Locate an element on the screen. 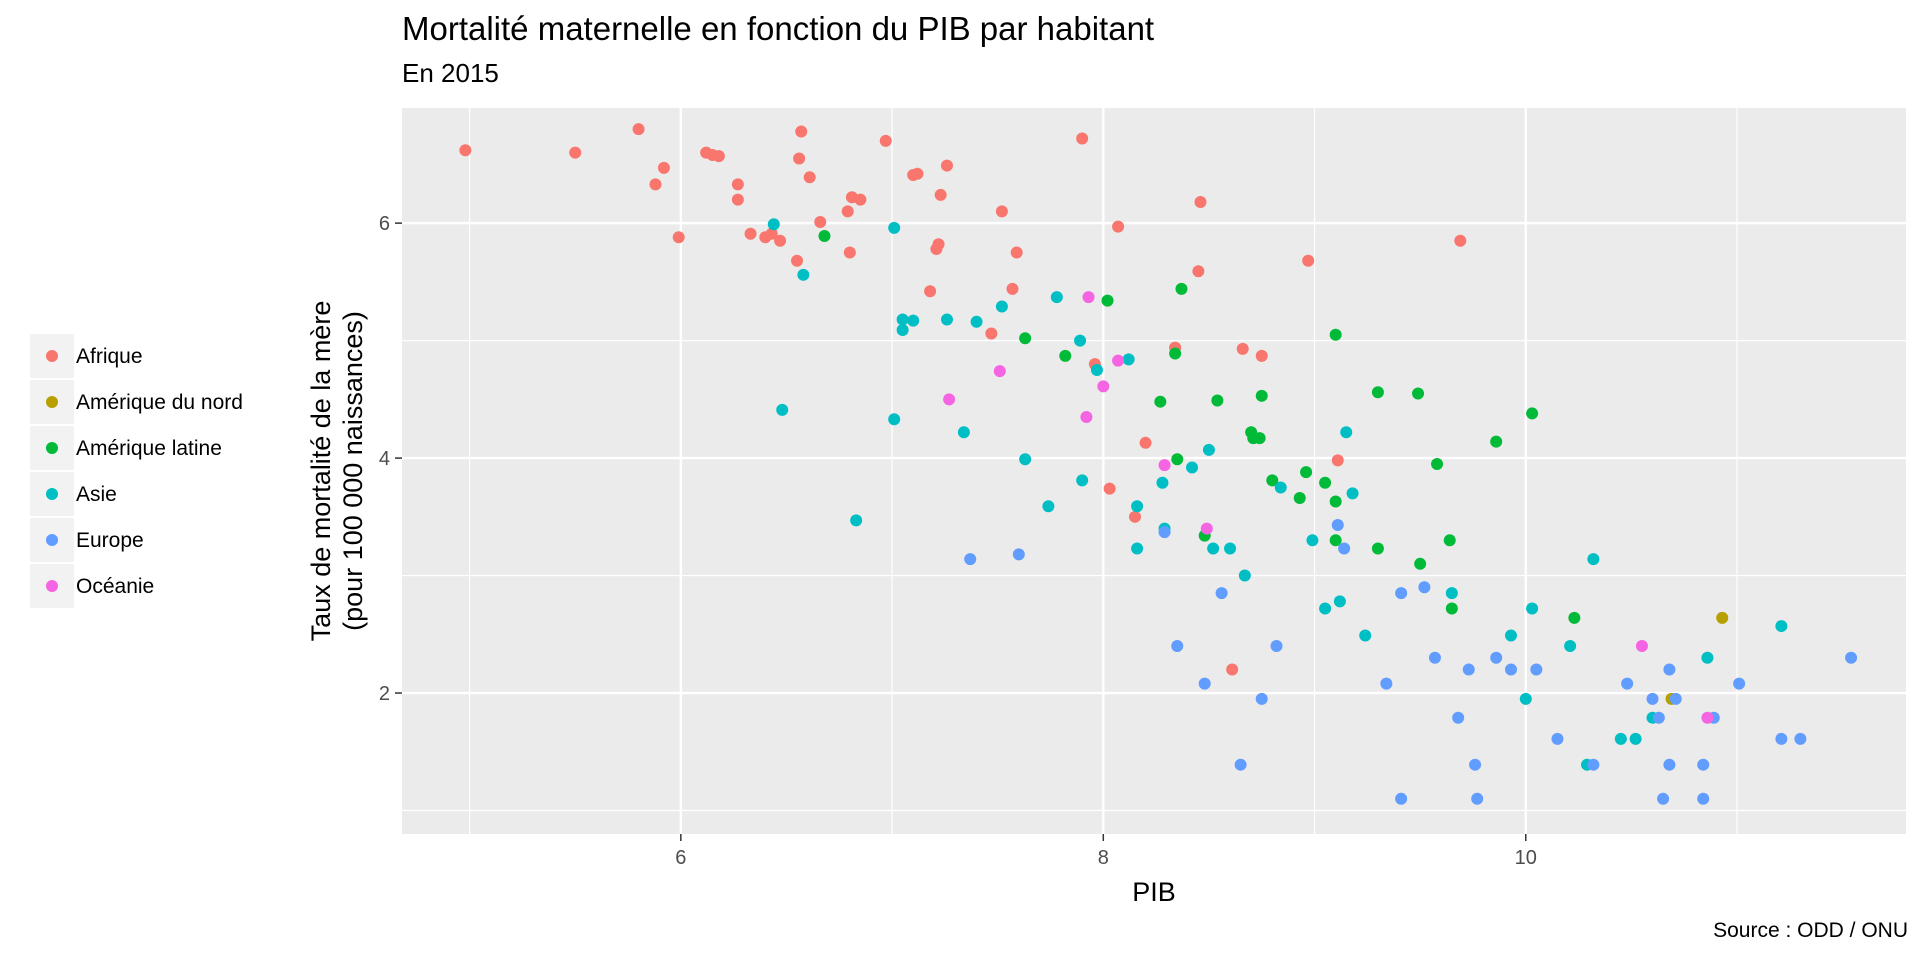 The width and height of the screenshot is (1920, 960). y-tick-label: 2 is located at coordinates (384, 694).